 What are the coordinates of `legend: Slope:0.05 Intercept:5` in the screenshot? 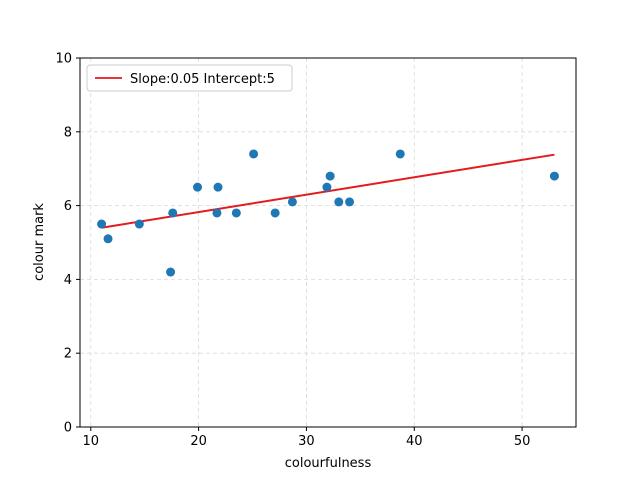 It's located at (189, 78).